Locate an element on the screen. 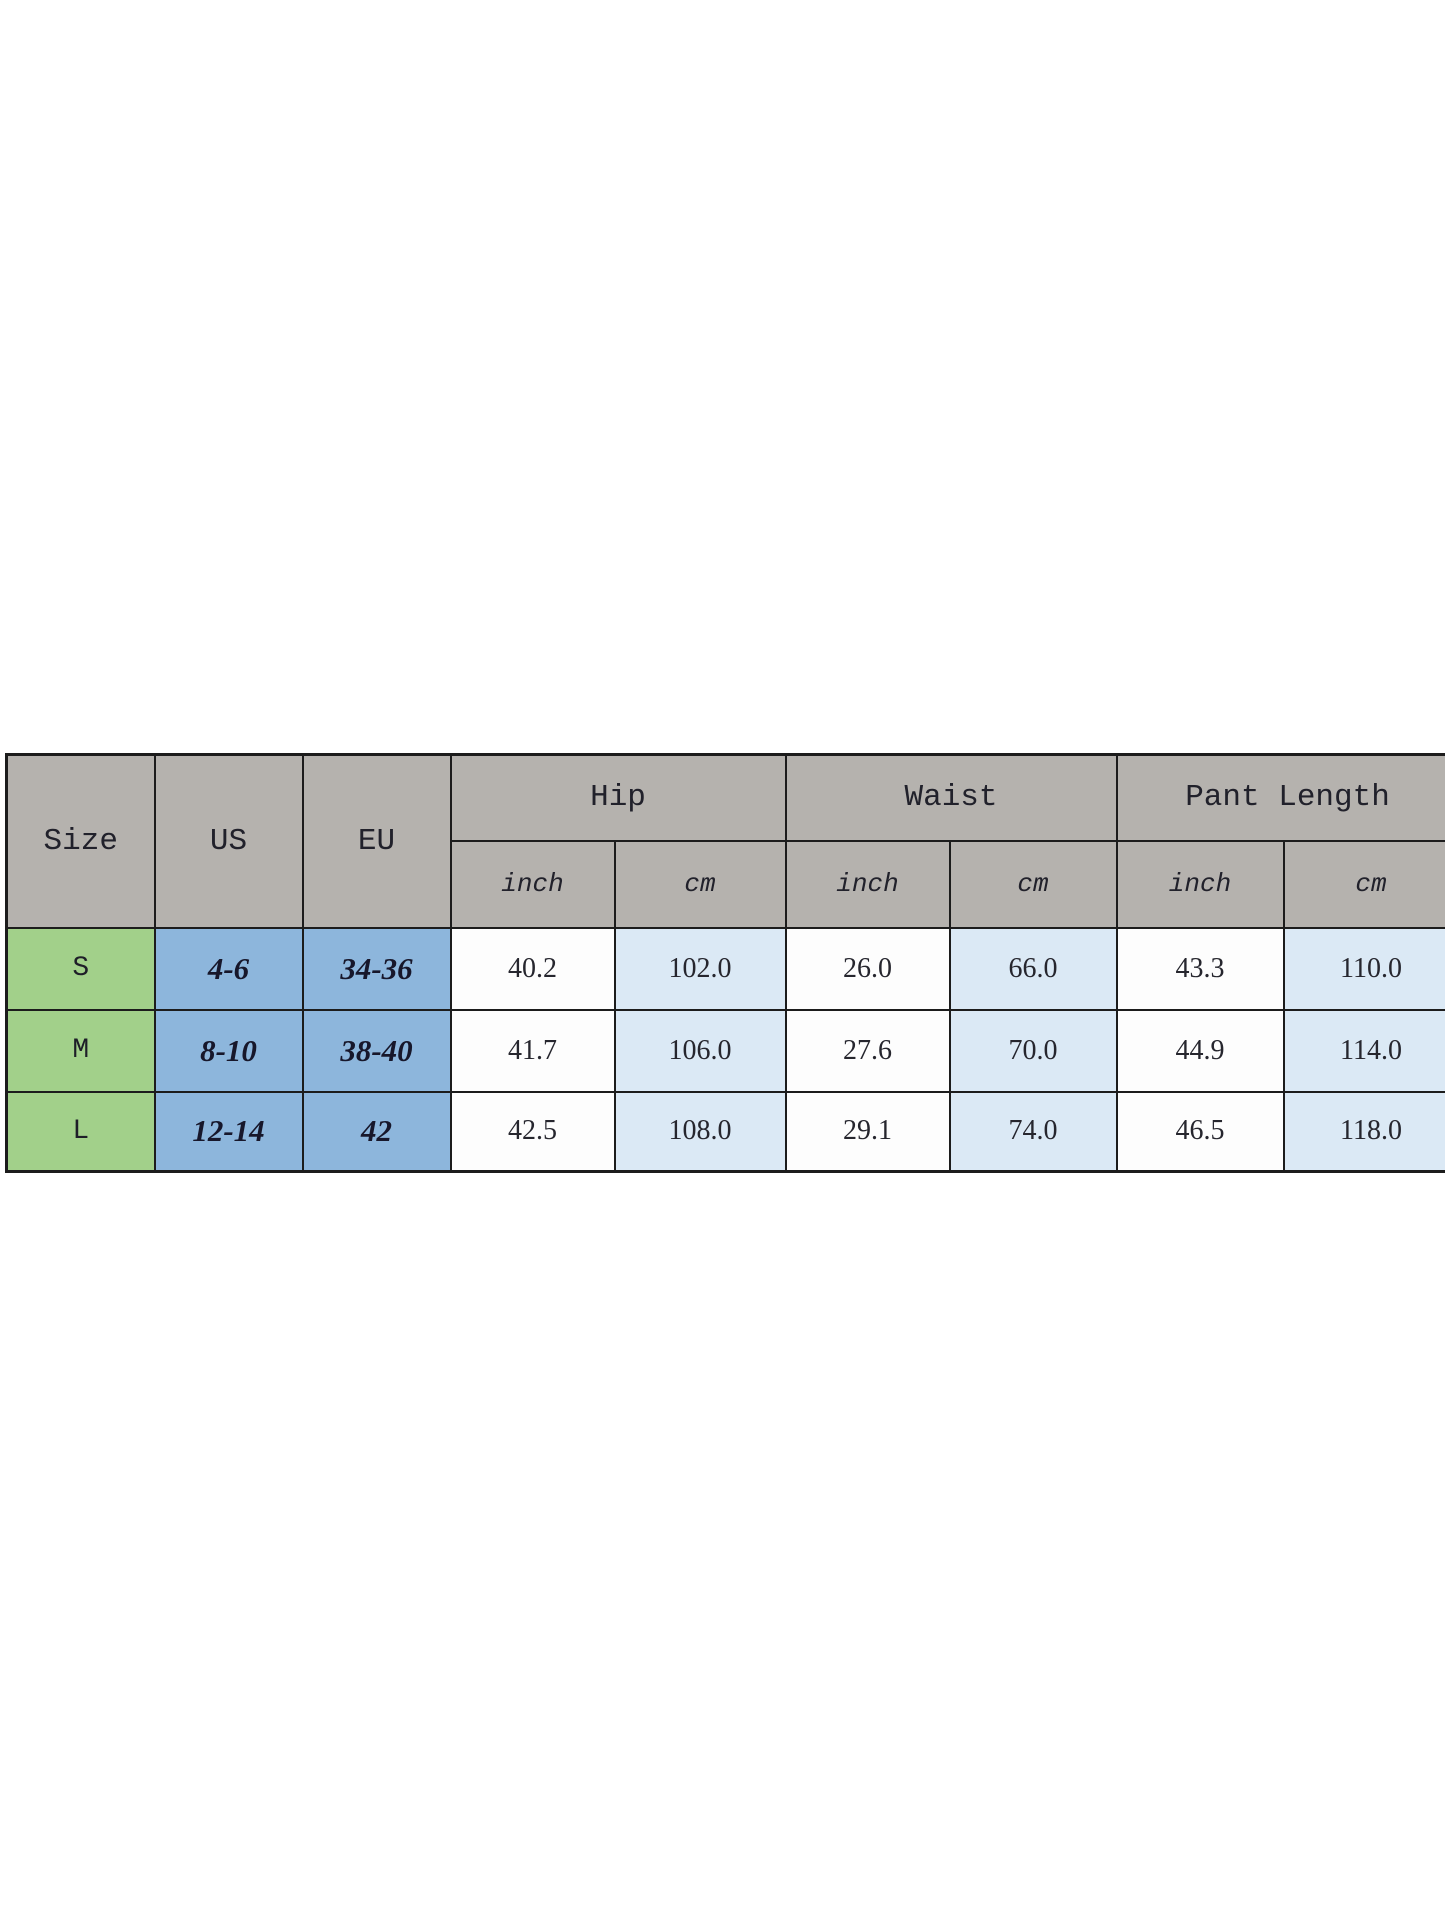 The height and width of the screenshot is (1927, 1445). cell-size: L is located at coordinates (80, 1131).